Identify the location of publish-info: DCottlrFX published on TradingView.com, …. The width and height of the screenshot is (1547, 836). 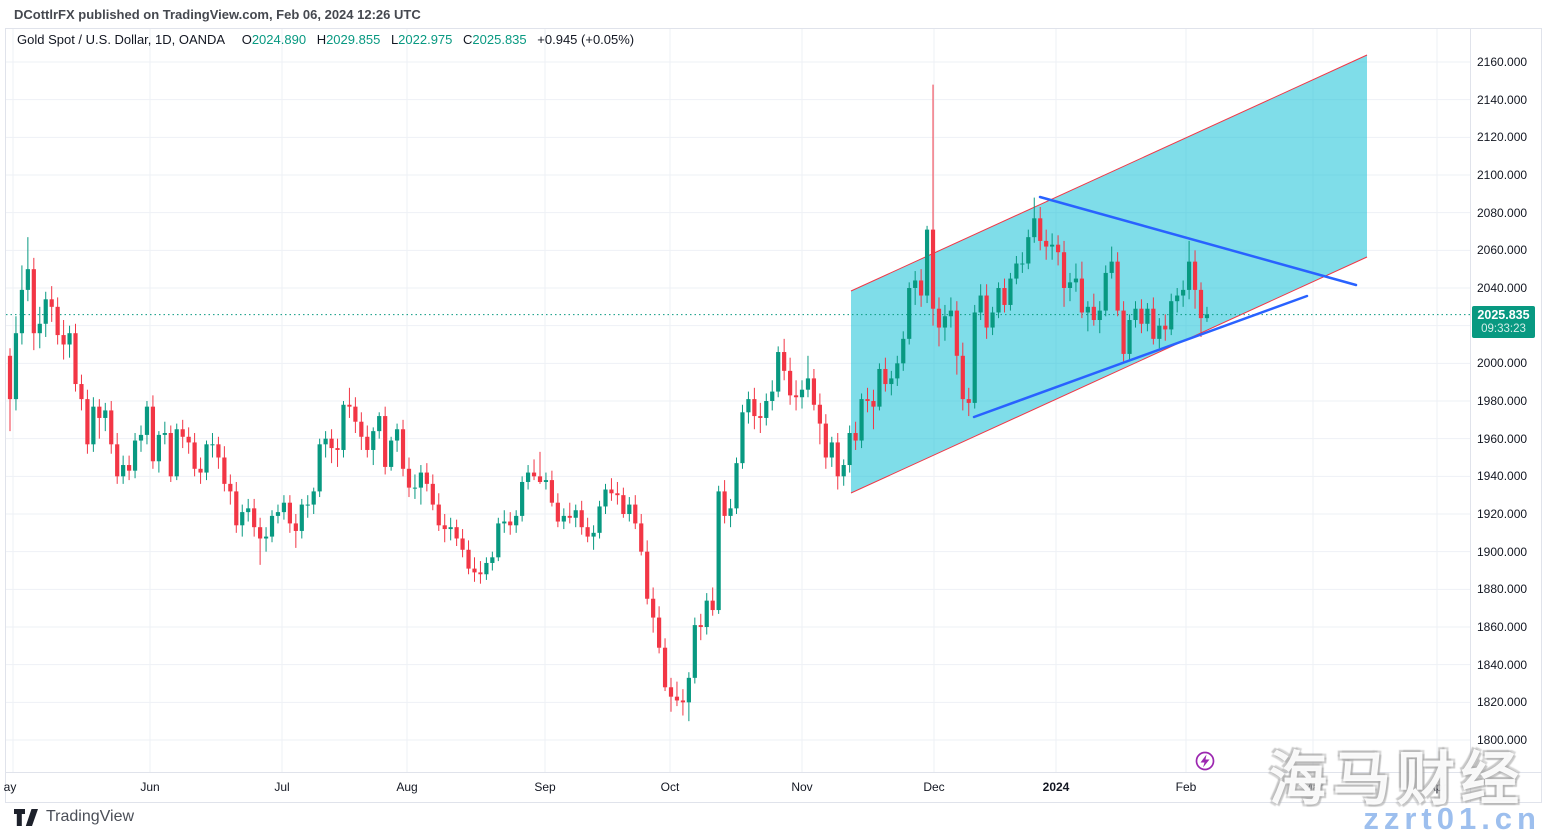
(217, 14).